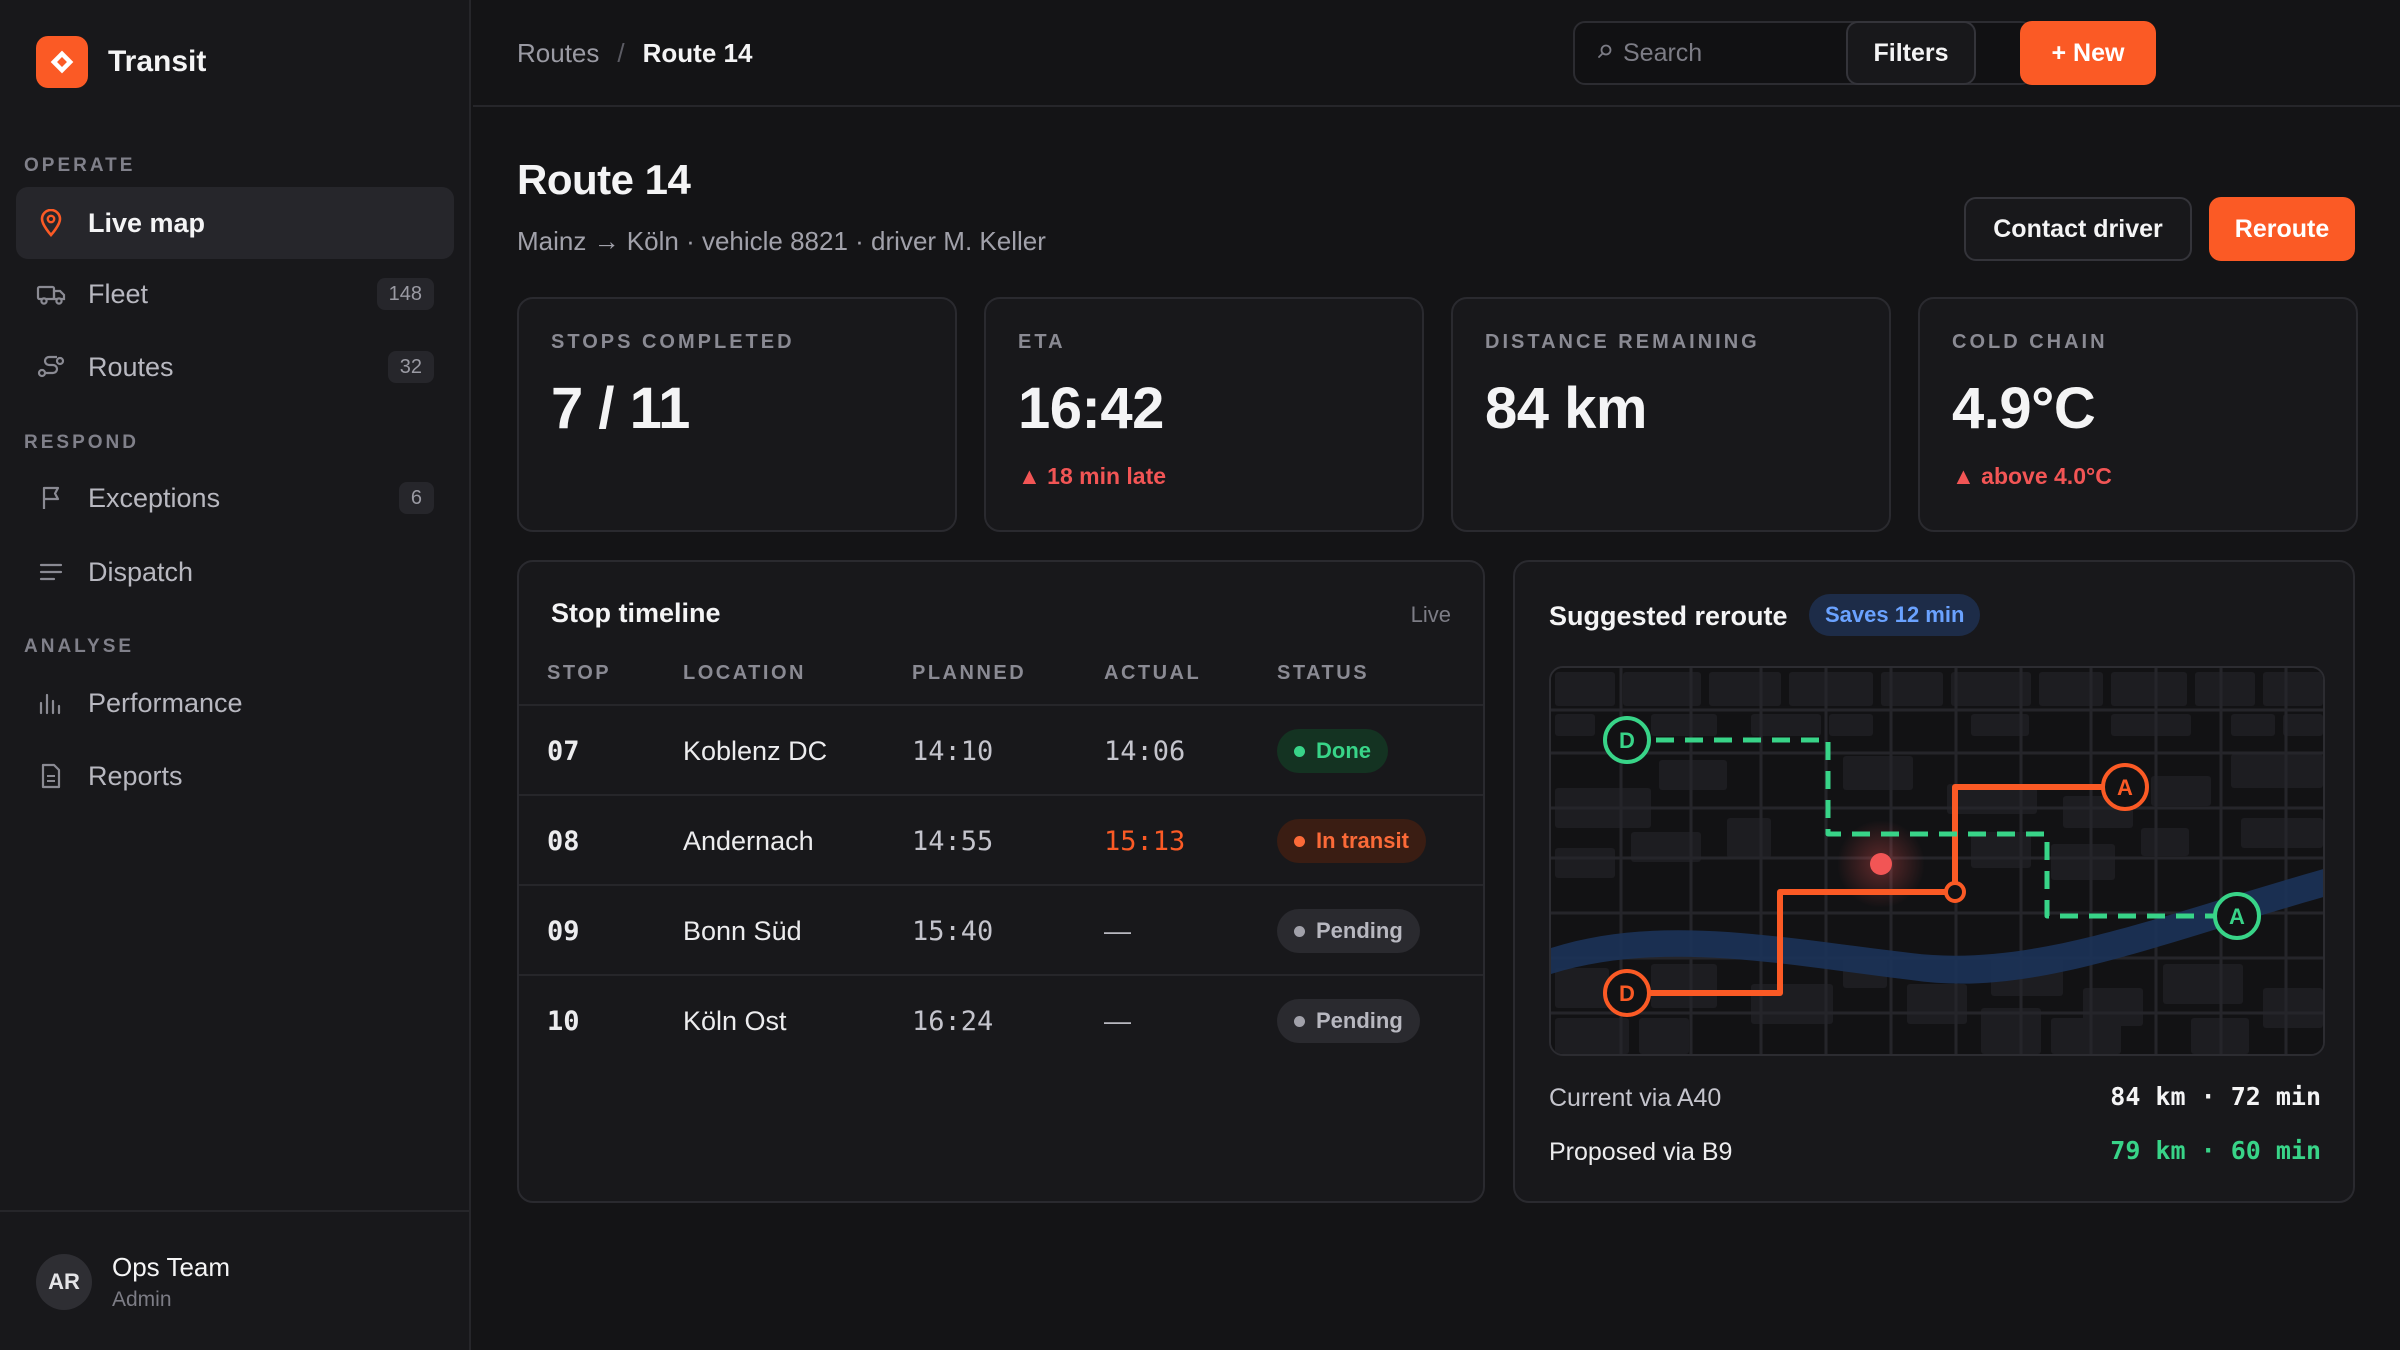 The image size is (2400, 1350). I want to click on stop-number: 09, so click(563, 931).